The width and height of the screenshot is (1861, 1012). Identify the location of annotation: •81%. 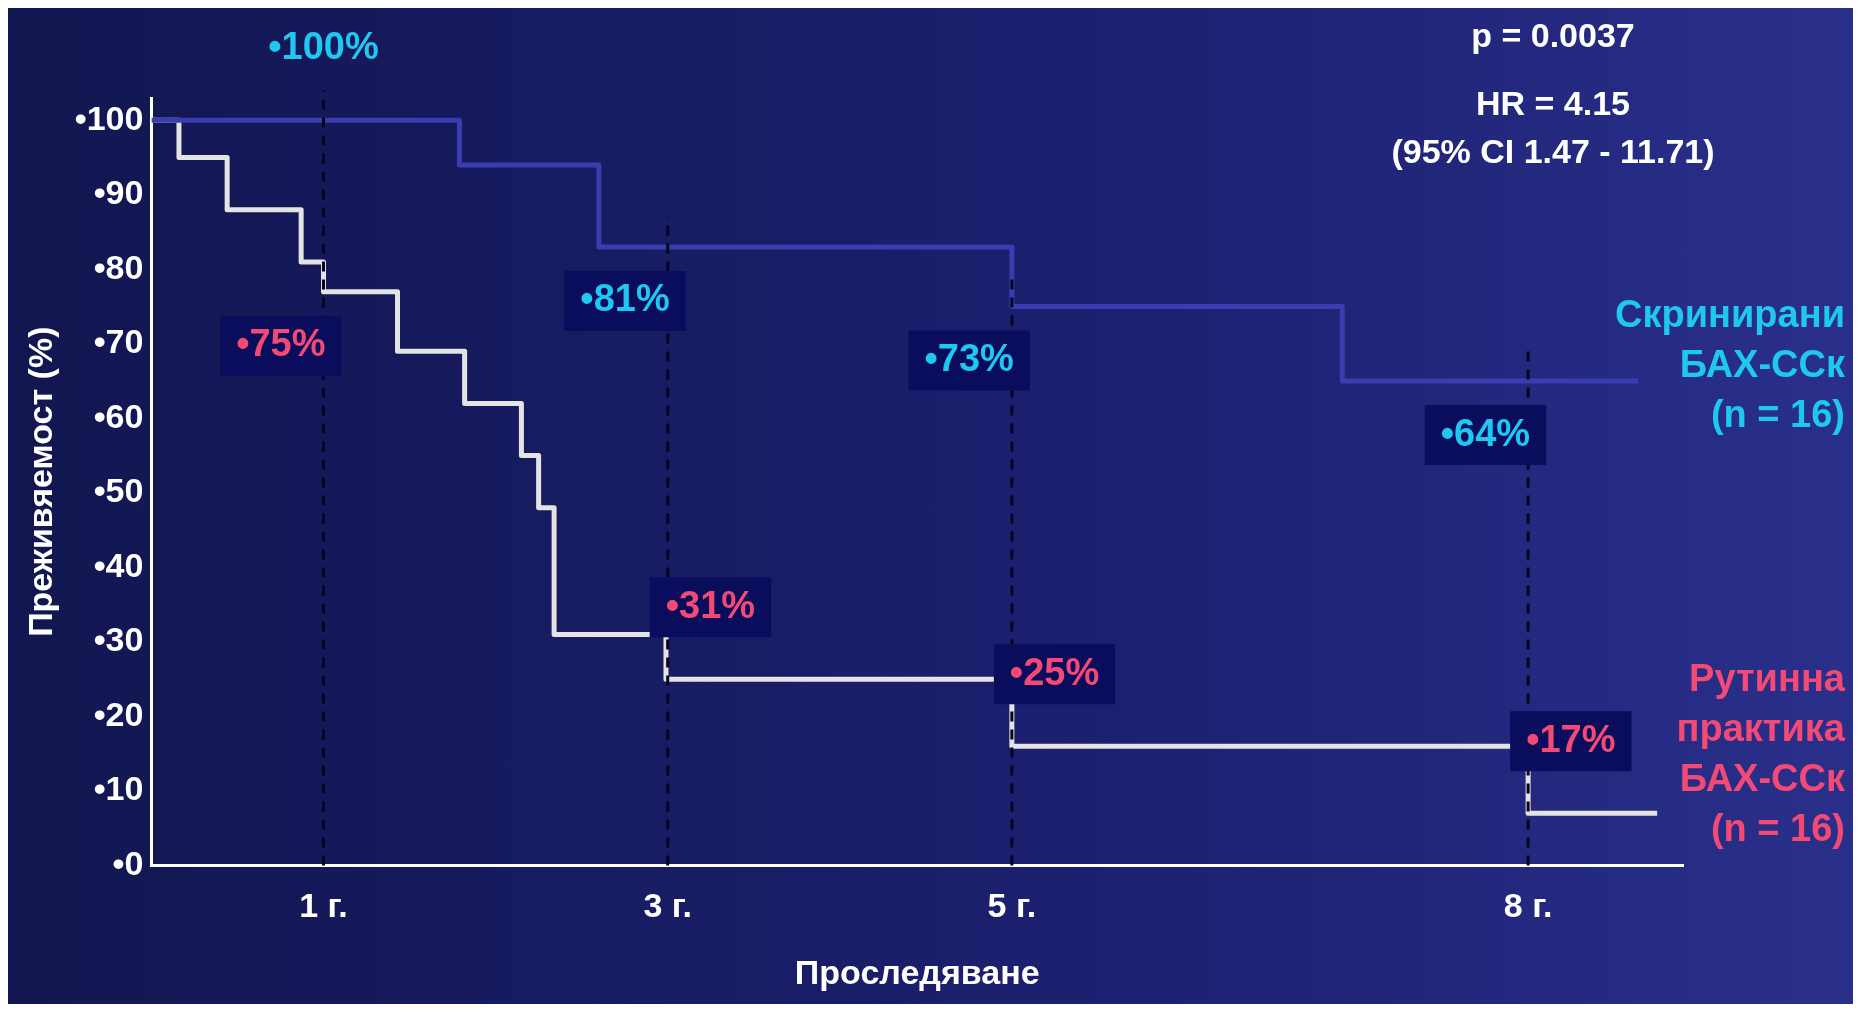
(625, 298).